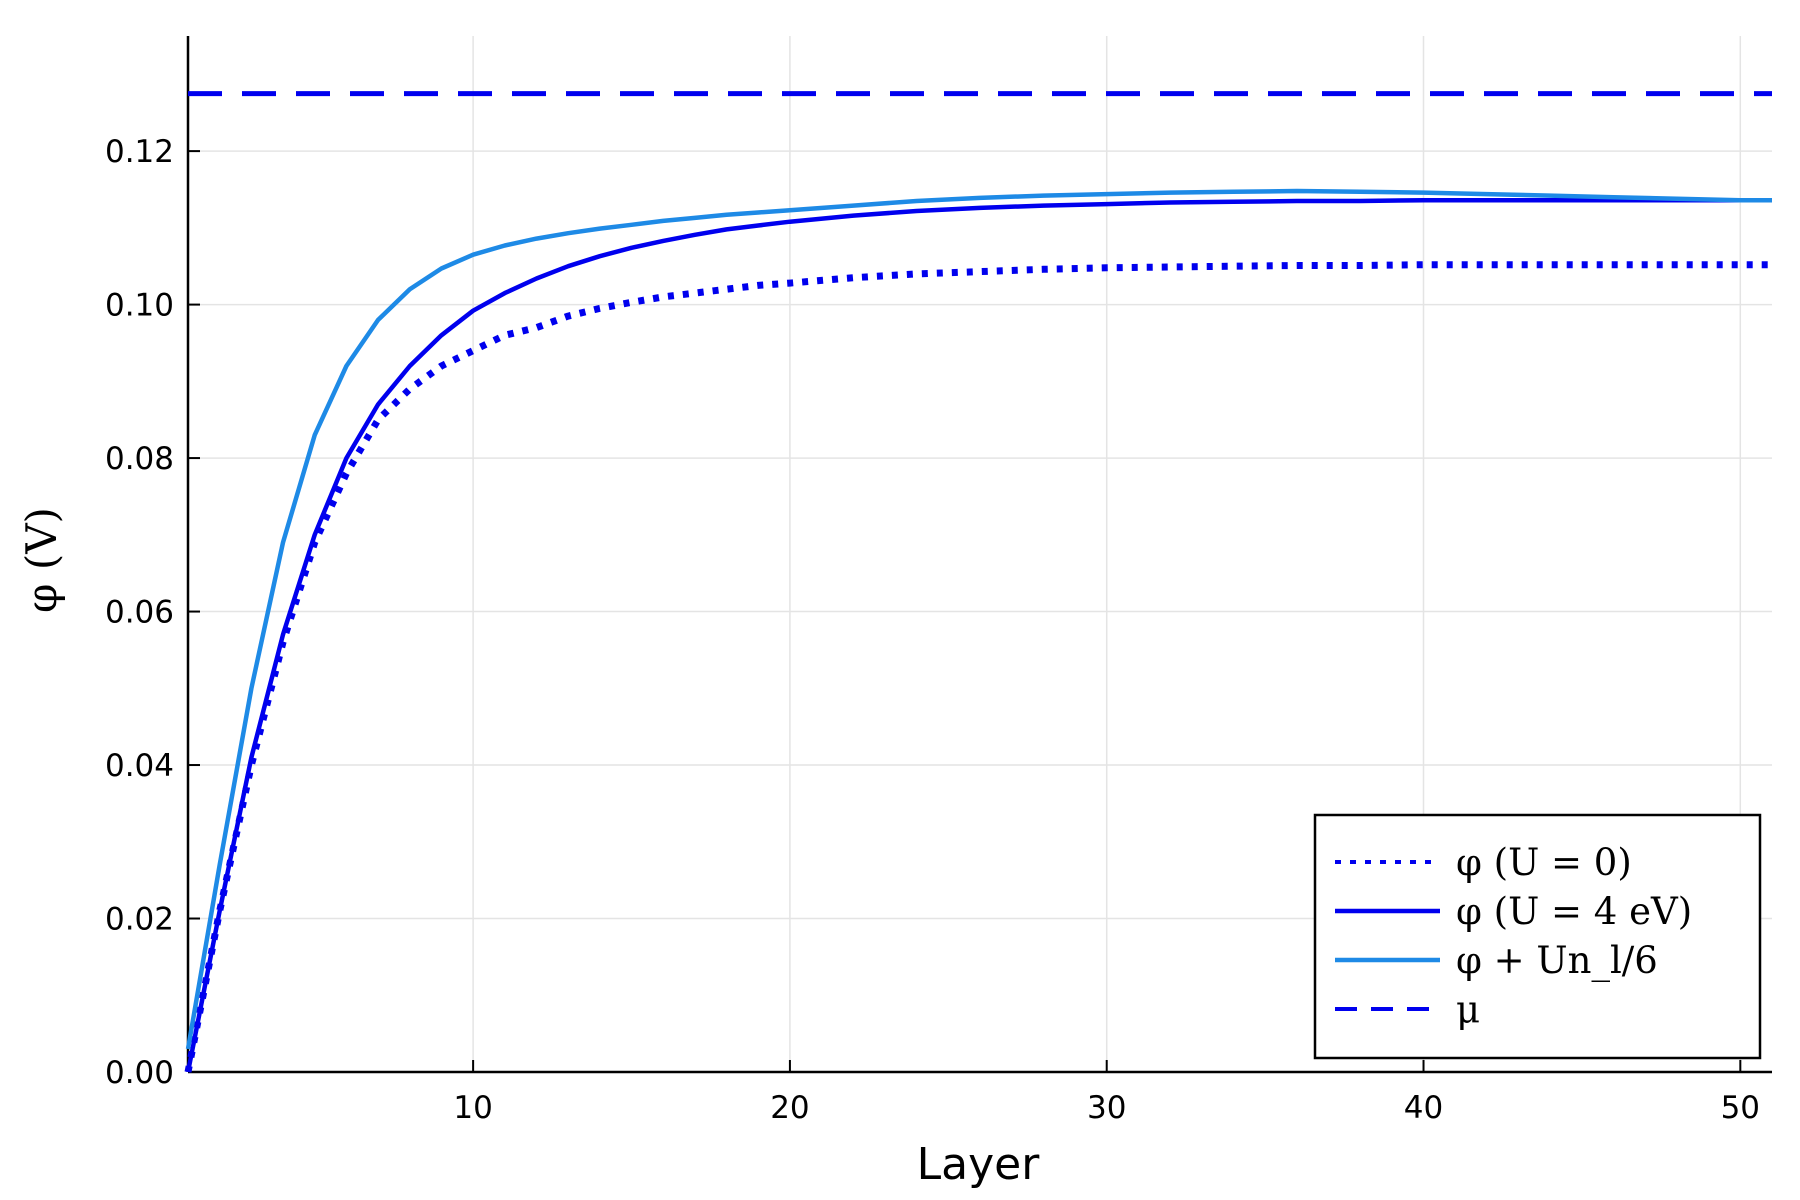 The height and width of the screenshot is (1200, 1800). Describe the element at coordinates (139, 920) in the screenshot. I see `y-tick-label: 0.02` at that location.